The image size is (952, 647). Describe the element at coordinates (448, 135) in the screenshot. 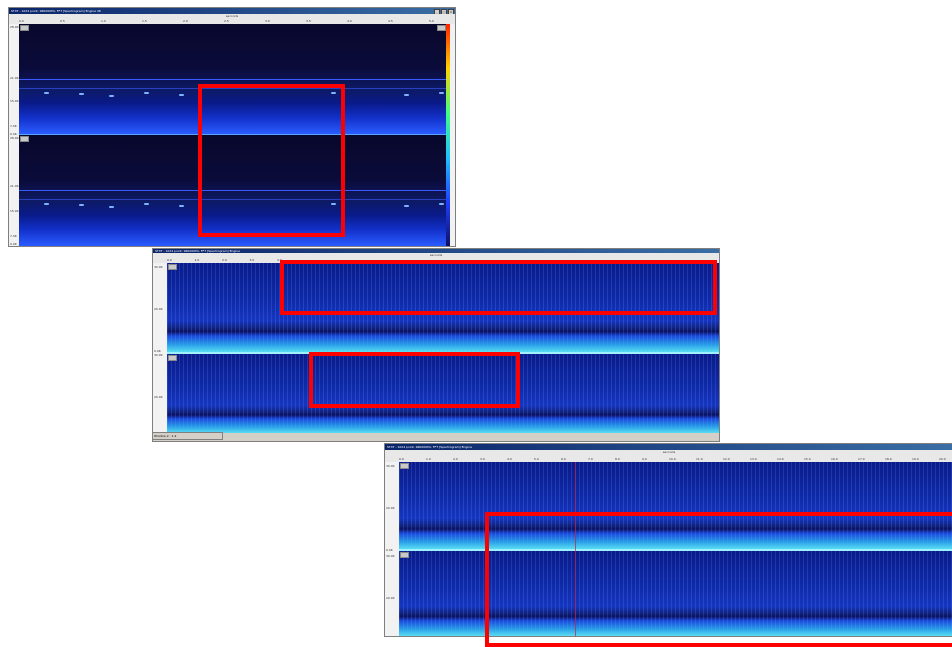

I see `color-scale-bar` at that location.